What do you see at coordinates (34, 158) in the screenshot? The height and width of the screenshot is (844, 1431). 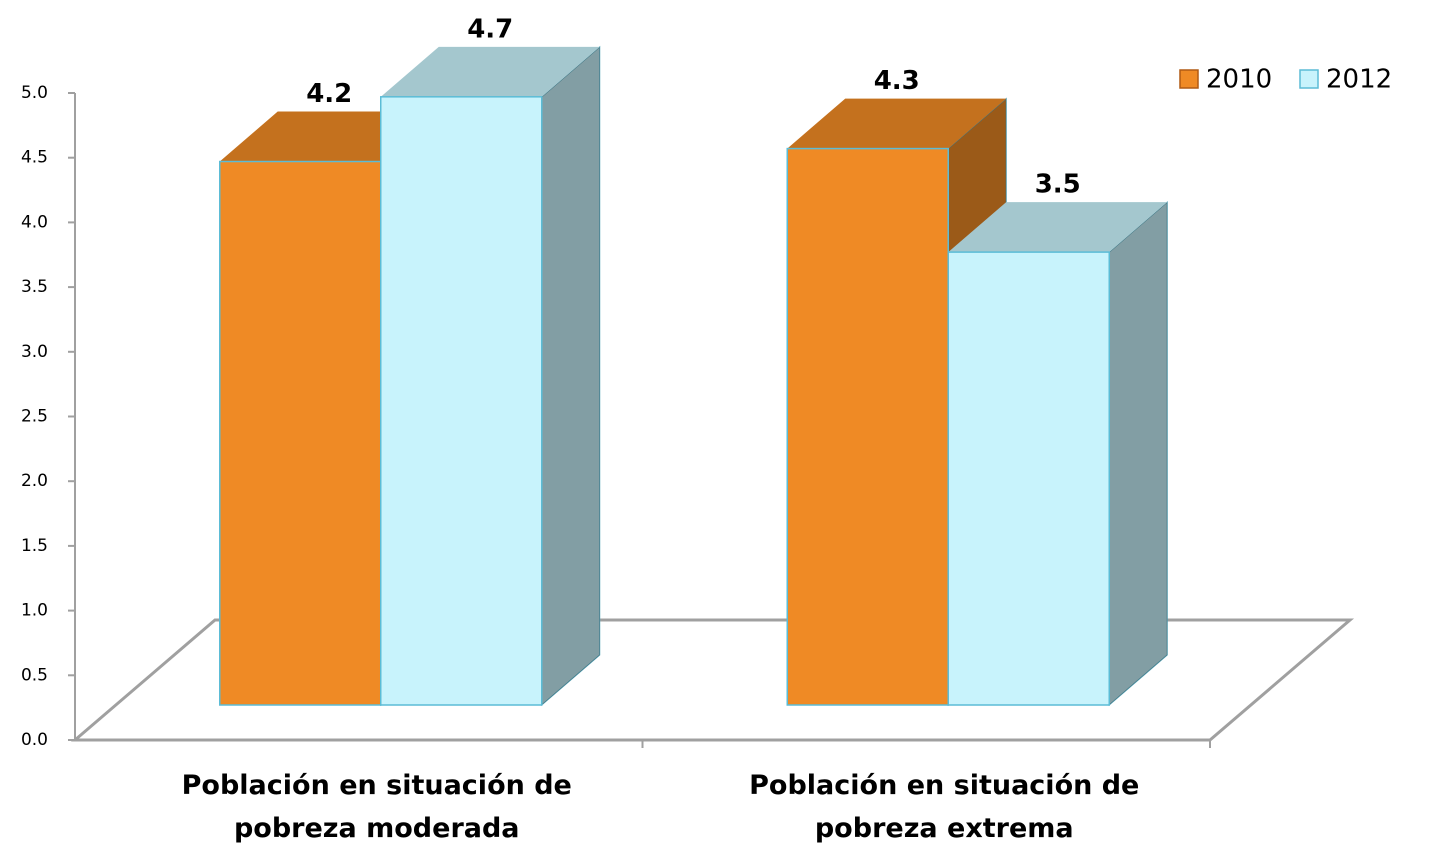 I see `y-tick-label: 4.5` at bounding box center [34, 158].